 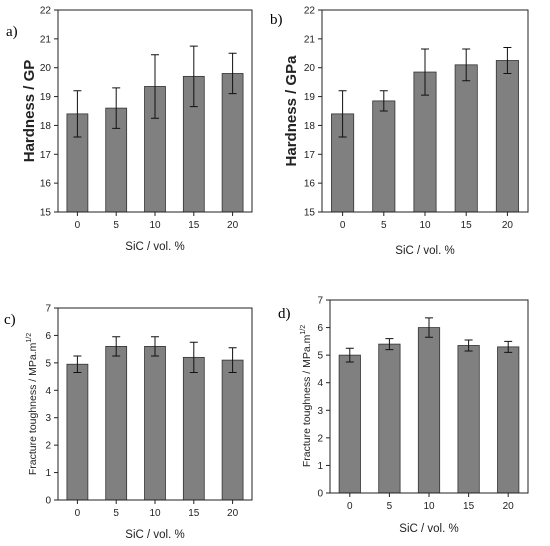 I want to click on y-axis-title-main: Fracture toughness / MPa.m, so click(x=33, y=408).